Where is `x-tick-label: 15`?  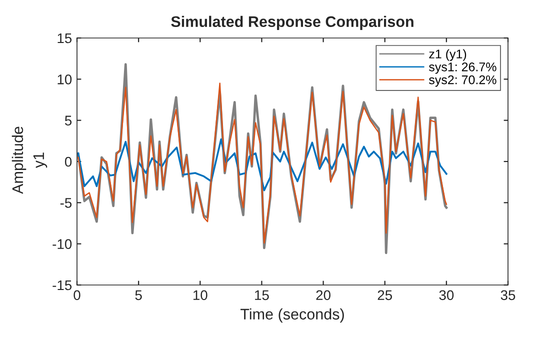 x-tick-label: 15 is located at coordinates (262, 295).